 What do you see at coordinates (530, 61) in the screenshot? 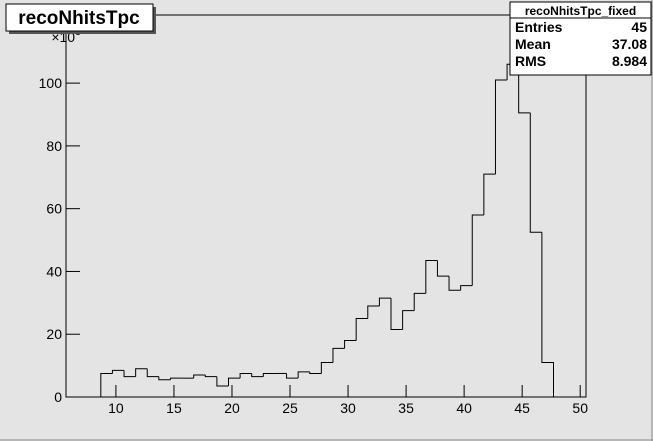
I see `stats-name: RMS` at bounding box center [530, 61].